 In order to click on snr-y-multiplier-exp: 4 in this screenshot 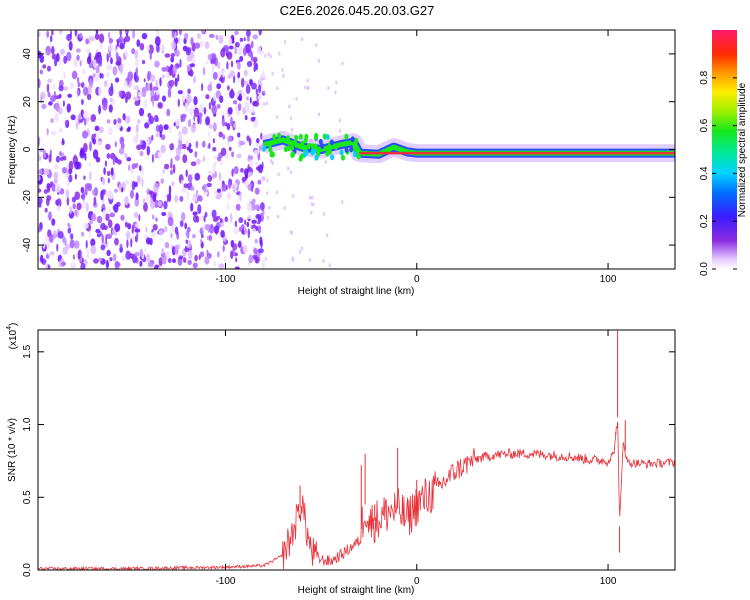, I will do `click(9, 328)`.